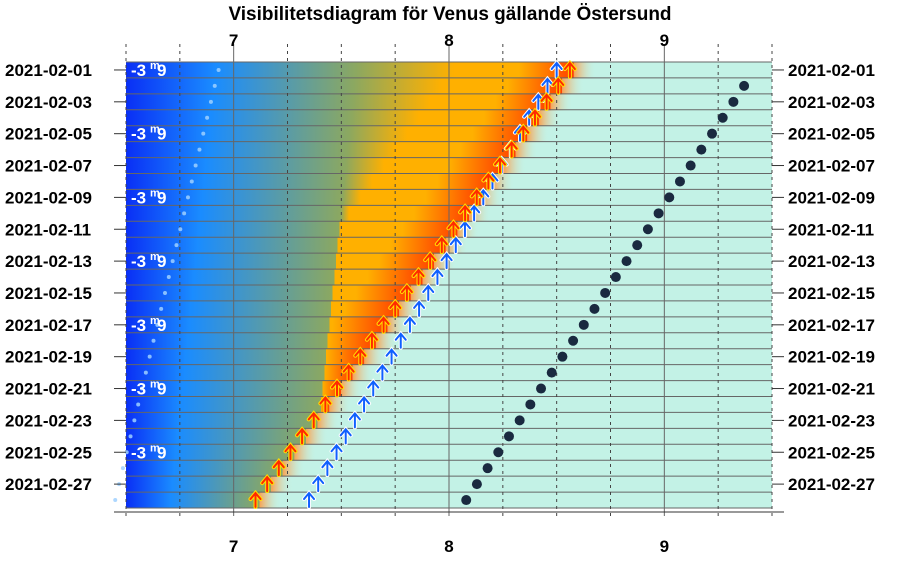 This screenshot has width=900, height=574. What do you see at coordinates (831, 357) in the screenshot?
I see `date-label-right: 2021-02-19` at bounding box center [831, 357].